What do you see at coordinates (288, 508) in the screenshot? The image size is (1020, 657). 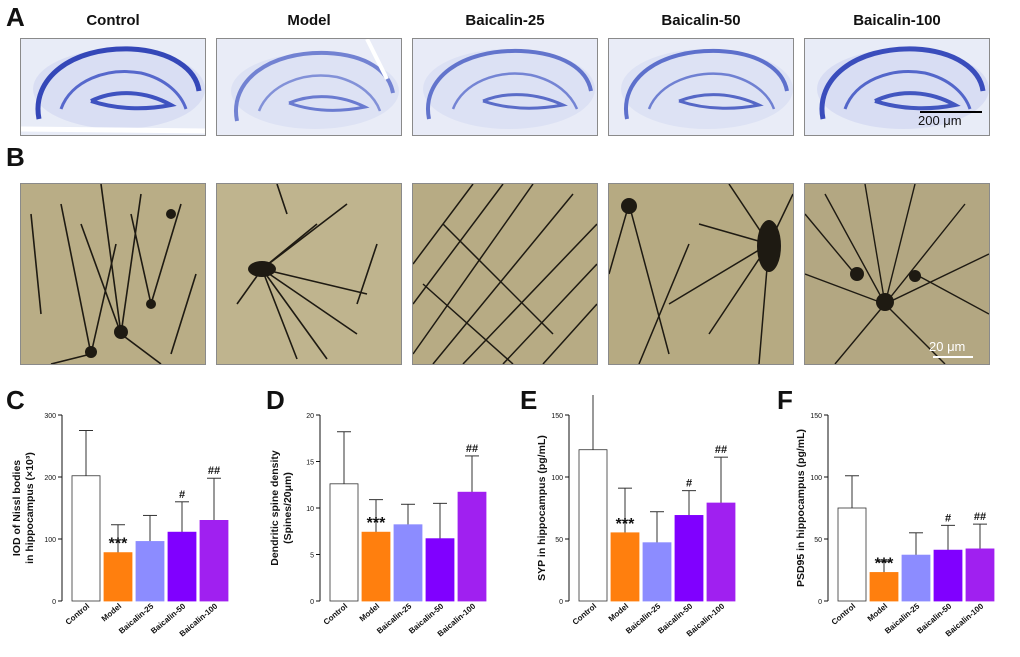 I see `y-axis-label-line2: (Spines/20μm)` at bounding box center [288, 508].